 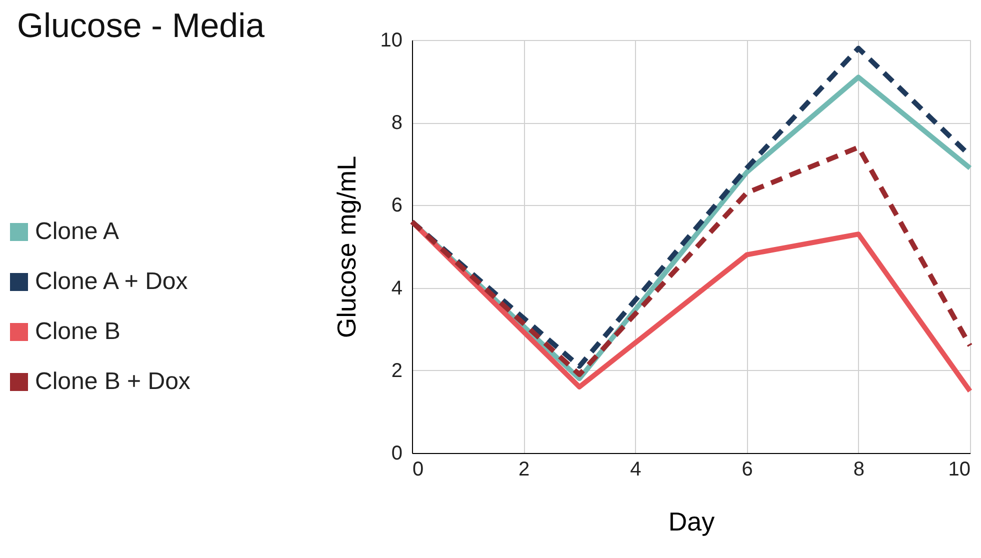 I want to click on y-tick-label: 8, so click(x=396, y=123).